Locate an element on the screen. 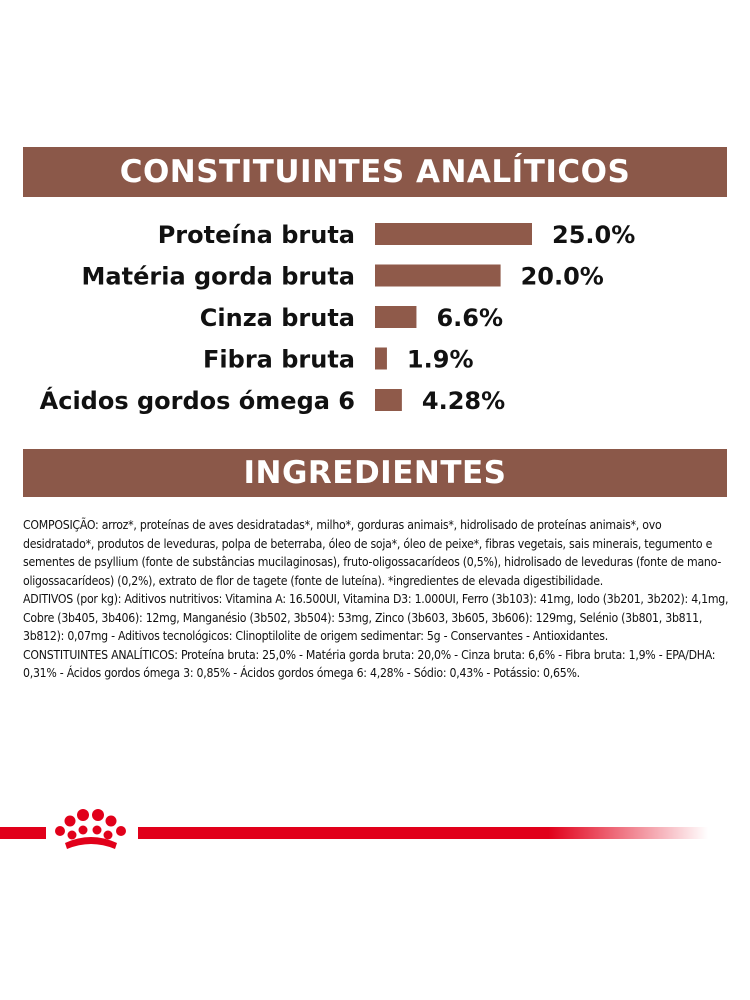 The image size is (750, 1000). value-label-proteina-bruta: 25.0% is located at coordinates (593, 235).